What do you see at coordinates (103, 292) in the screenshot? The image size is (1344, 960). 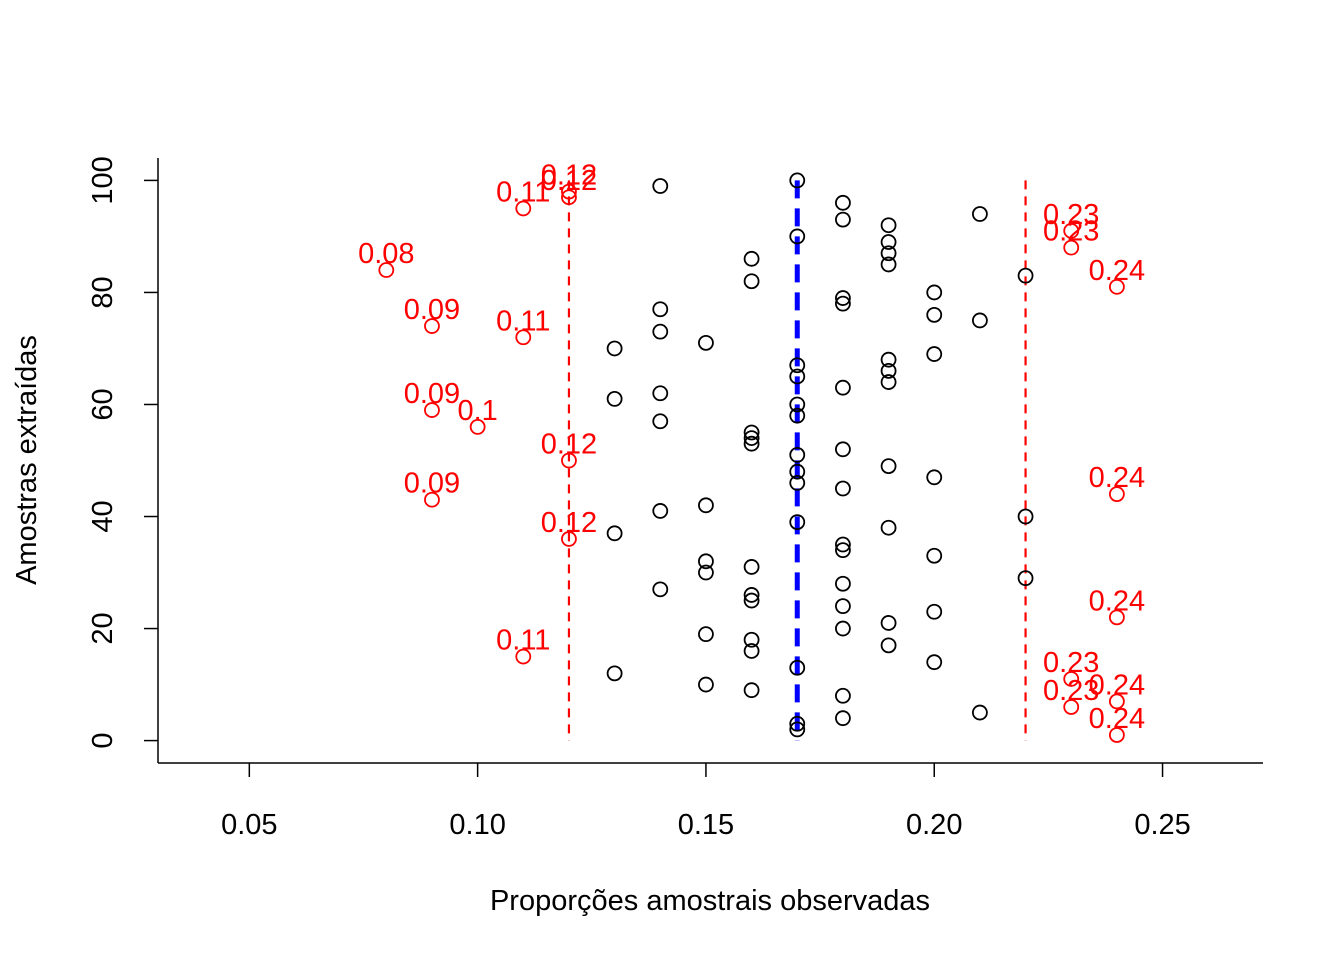 I see `y-tick-label: 80` at bounding box center [103, 292].